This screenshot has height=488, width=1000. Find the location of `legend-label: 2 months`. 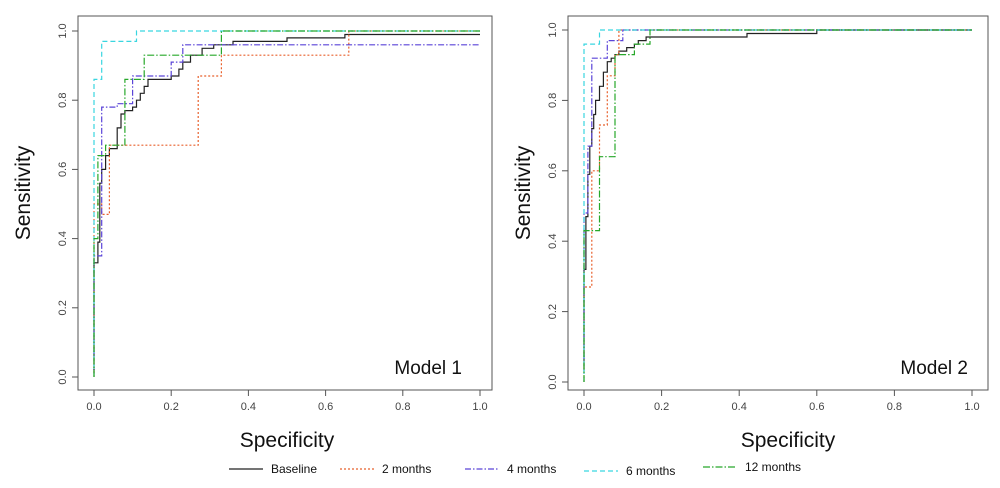

legend-label: 2 months is located at coordinates (406, 469).